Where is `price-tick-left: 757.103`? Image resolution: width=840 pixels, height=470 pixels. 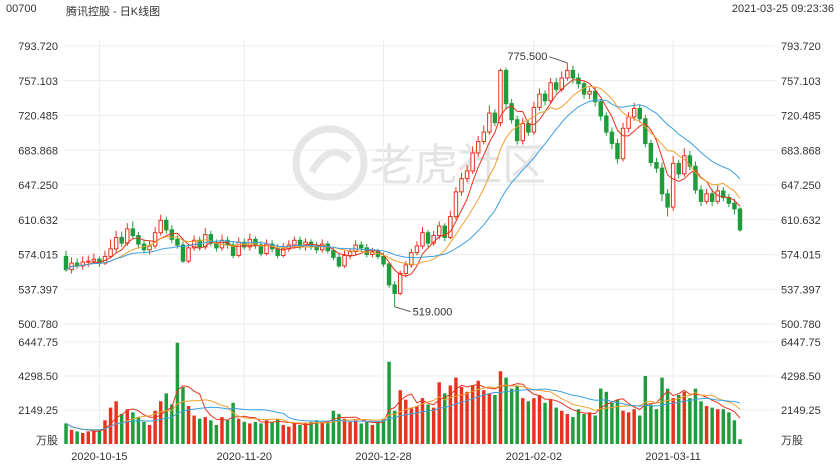
price-tick-left: 757.103 is located at coordinates (38, 82).